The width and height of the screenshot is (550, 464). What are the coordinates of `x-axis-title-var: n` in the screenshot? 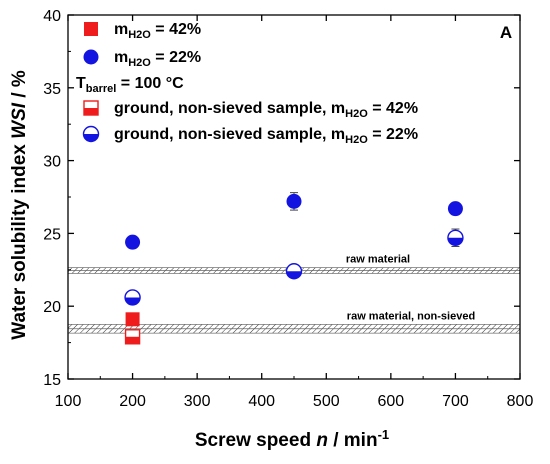 It's located at (322, 440).